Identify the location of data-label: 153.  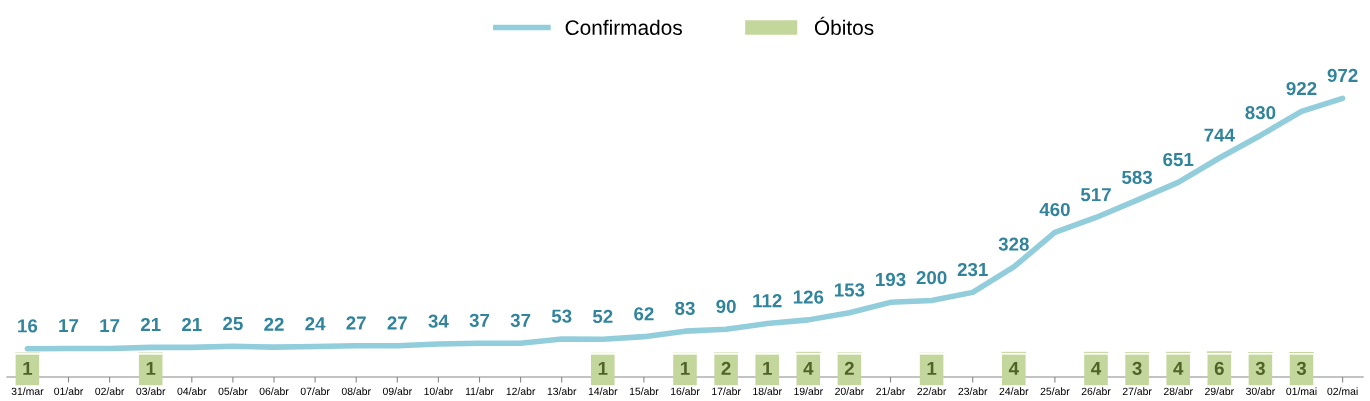
(849, 290).